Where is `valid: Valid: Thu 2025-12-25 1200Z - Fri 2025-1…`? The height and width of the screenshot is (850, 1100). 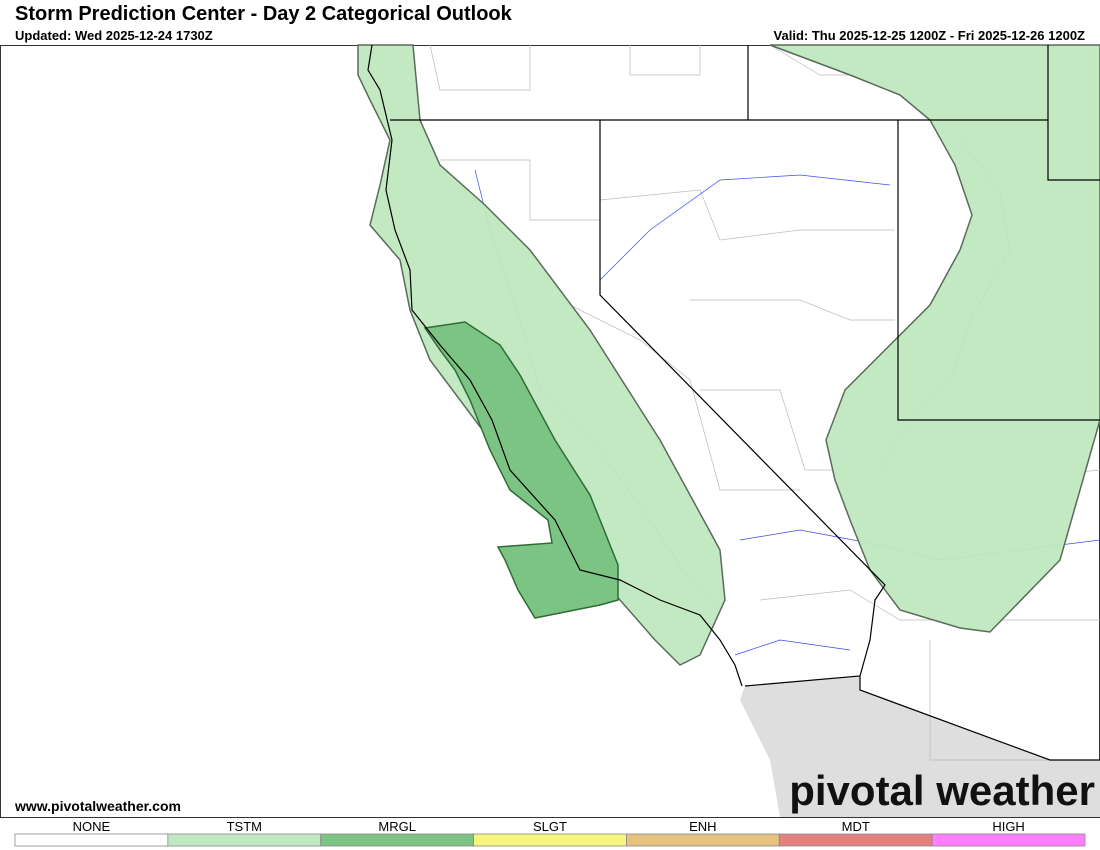 valid: Valid: Thu 2025-12-25 1200Z - Fri 2025-1… is located at coordinates (930, 35).